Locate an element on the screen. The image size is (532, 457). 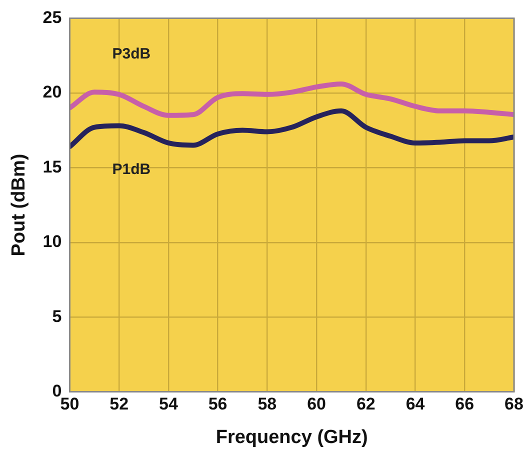
x-tick-label: 58 is located at coordinates (267, 404).